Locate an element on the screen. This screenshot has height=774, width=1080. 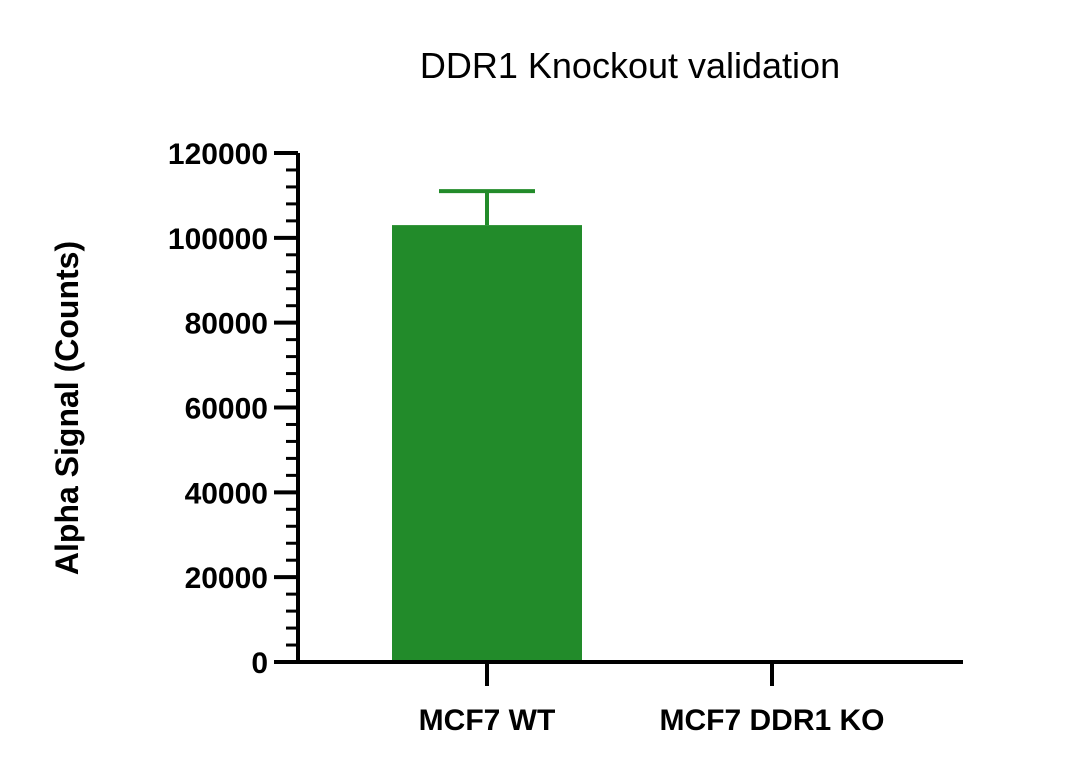
y-tick-label: 120000 is located at coordinates (218, 154).